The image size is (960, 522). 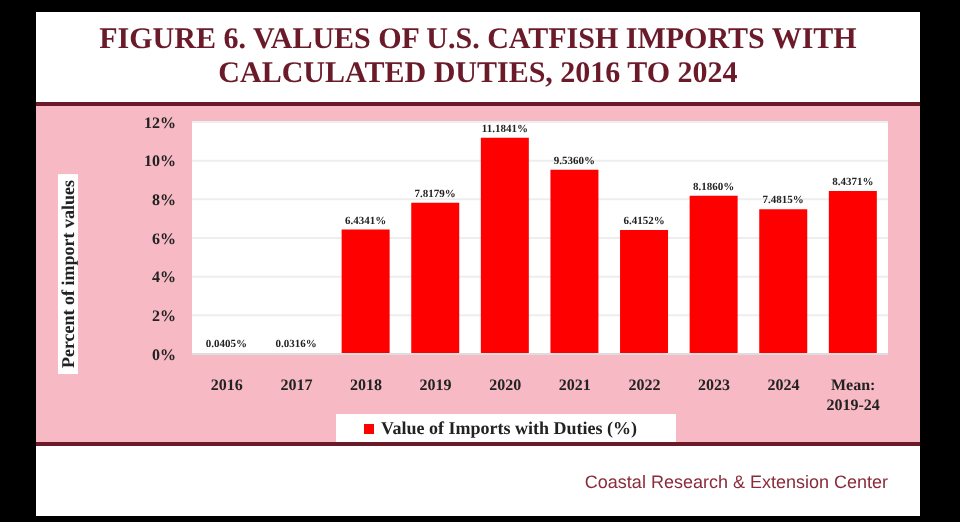 I want to click on x-tick-label: 2019, so click(x=435, y=385).